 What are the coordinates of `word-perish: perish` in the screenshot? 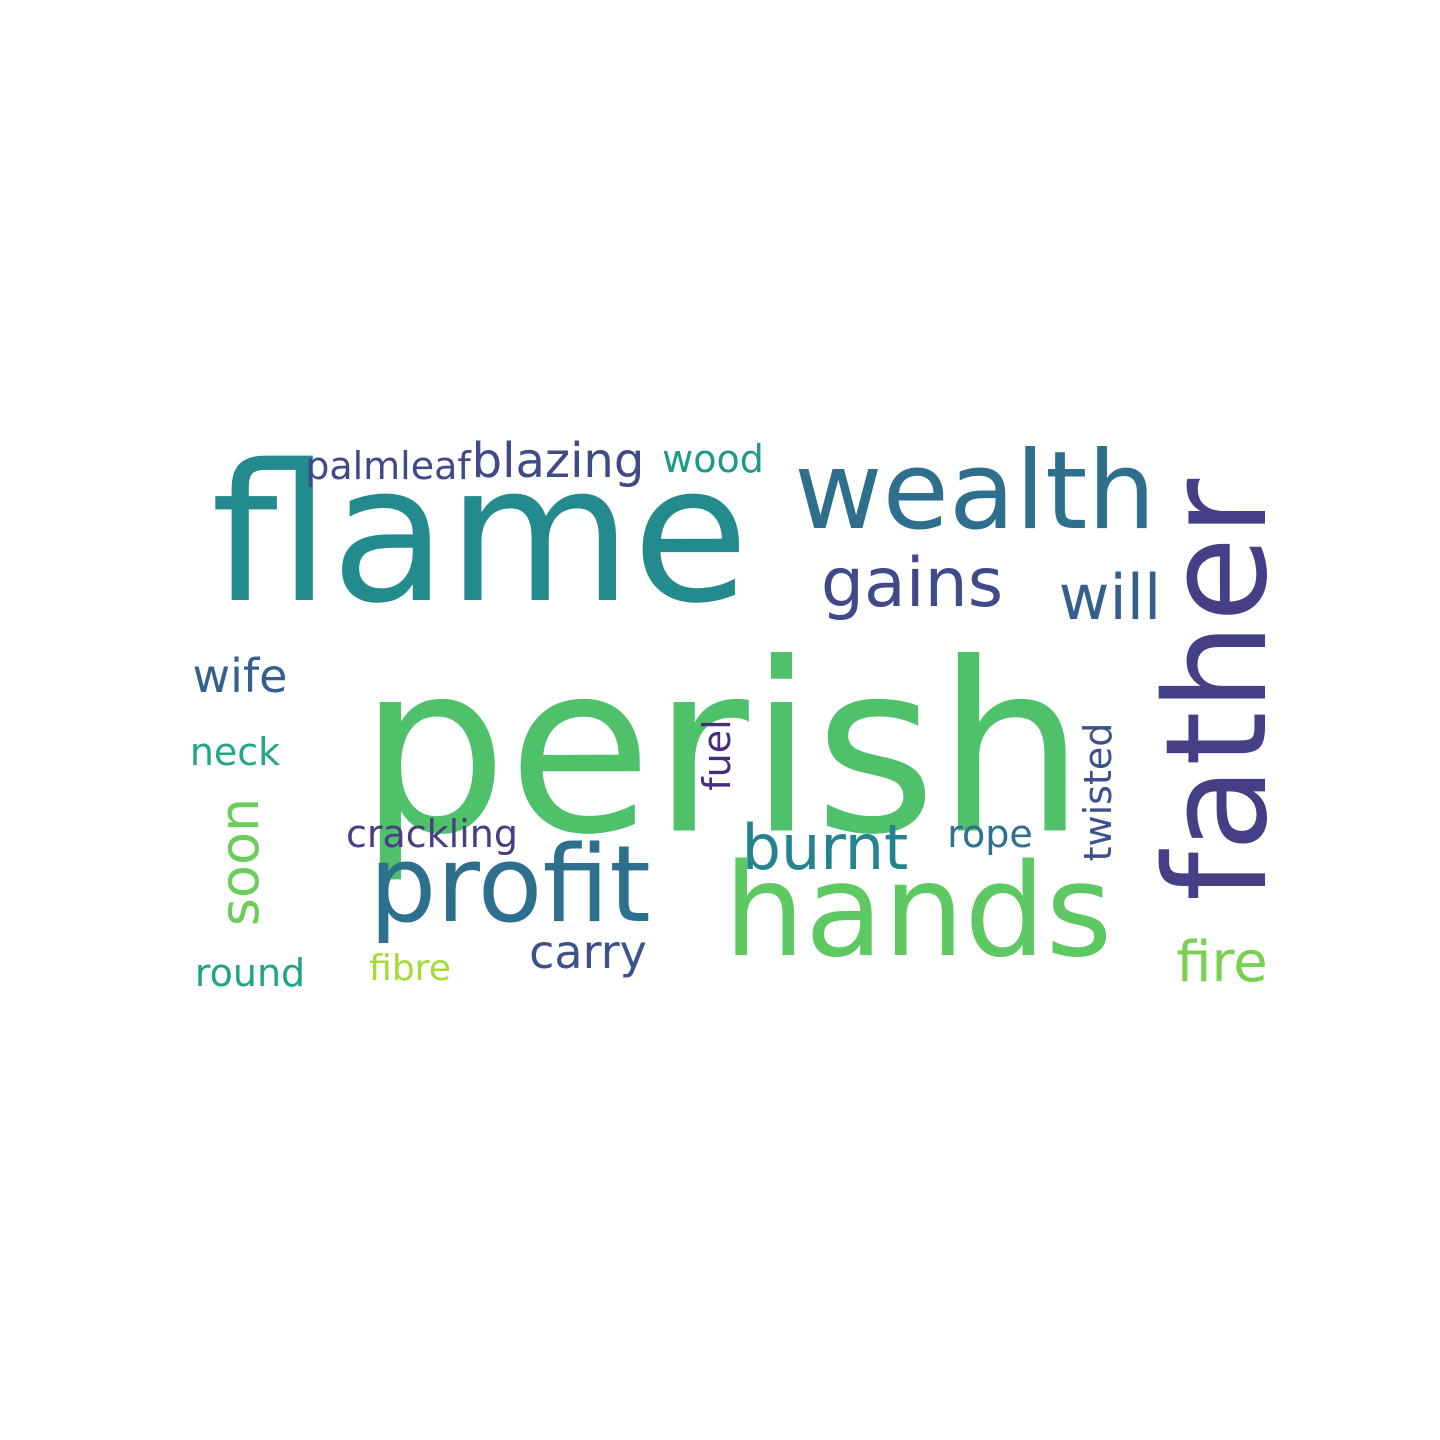 It's located at (722, 750).